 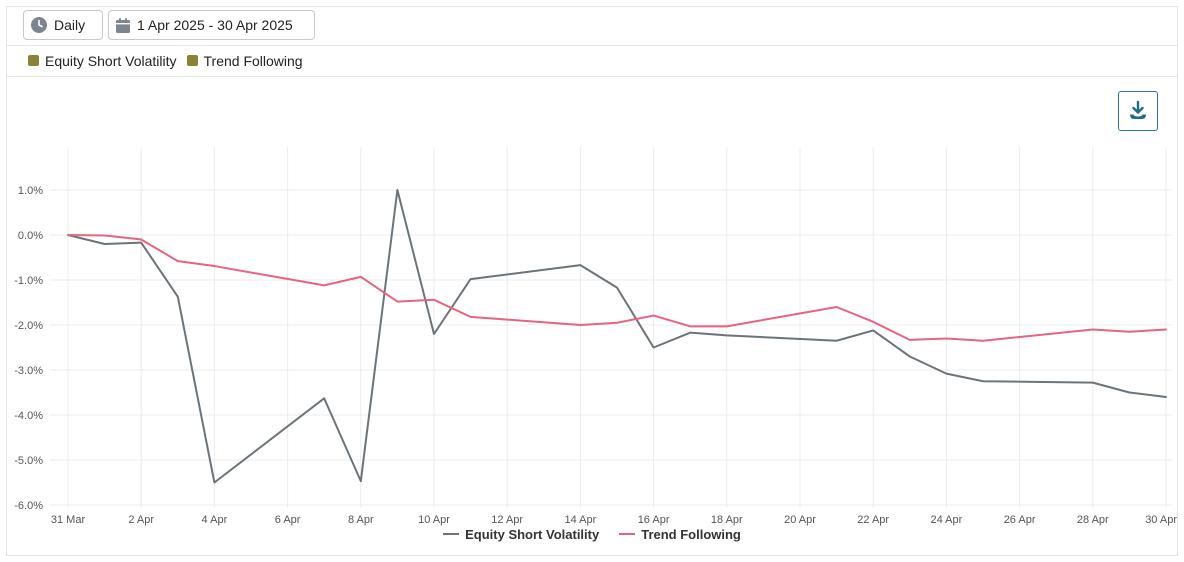 I want to click on x-tick-label: 26 Apr, so click(x=1020, y=520).